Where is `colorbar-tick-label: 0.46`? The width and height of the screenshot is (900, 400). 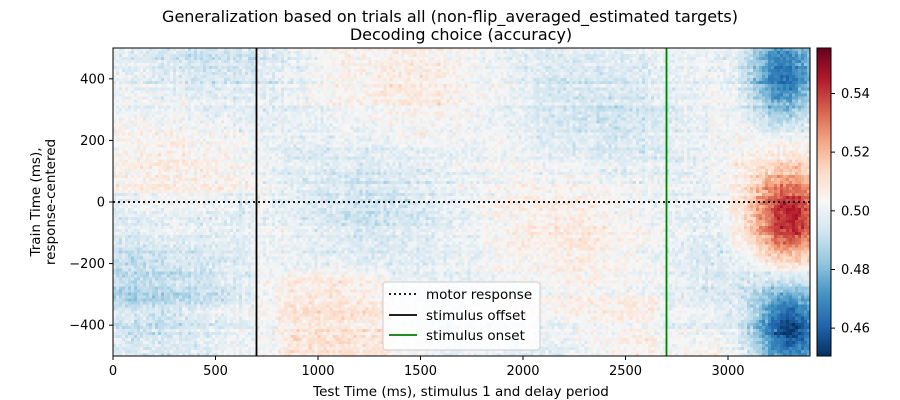 colorbar-tick-label: 0.46 is located at coordinates (855, 329).